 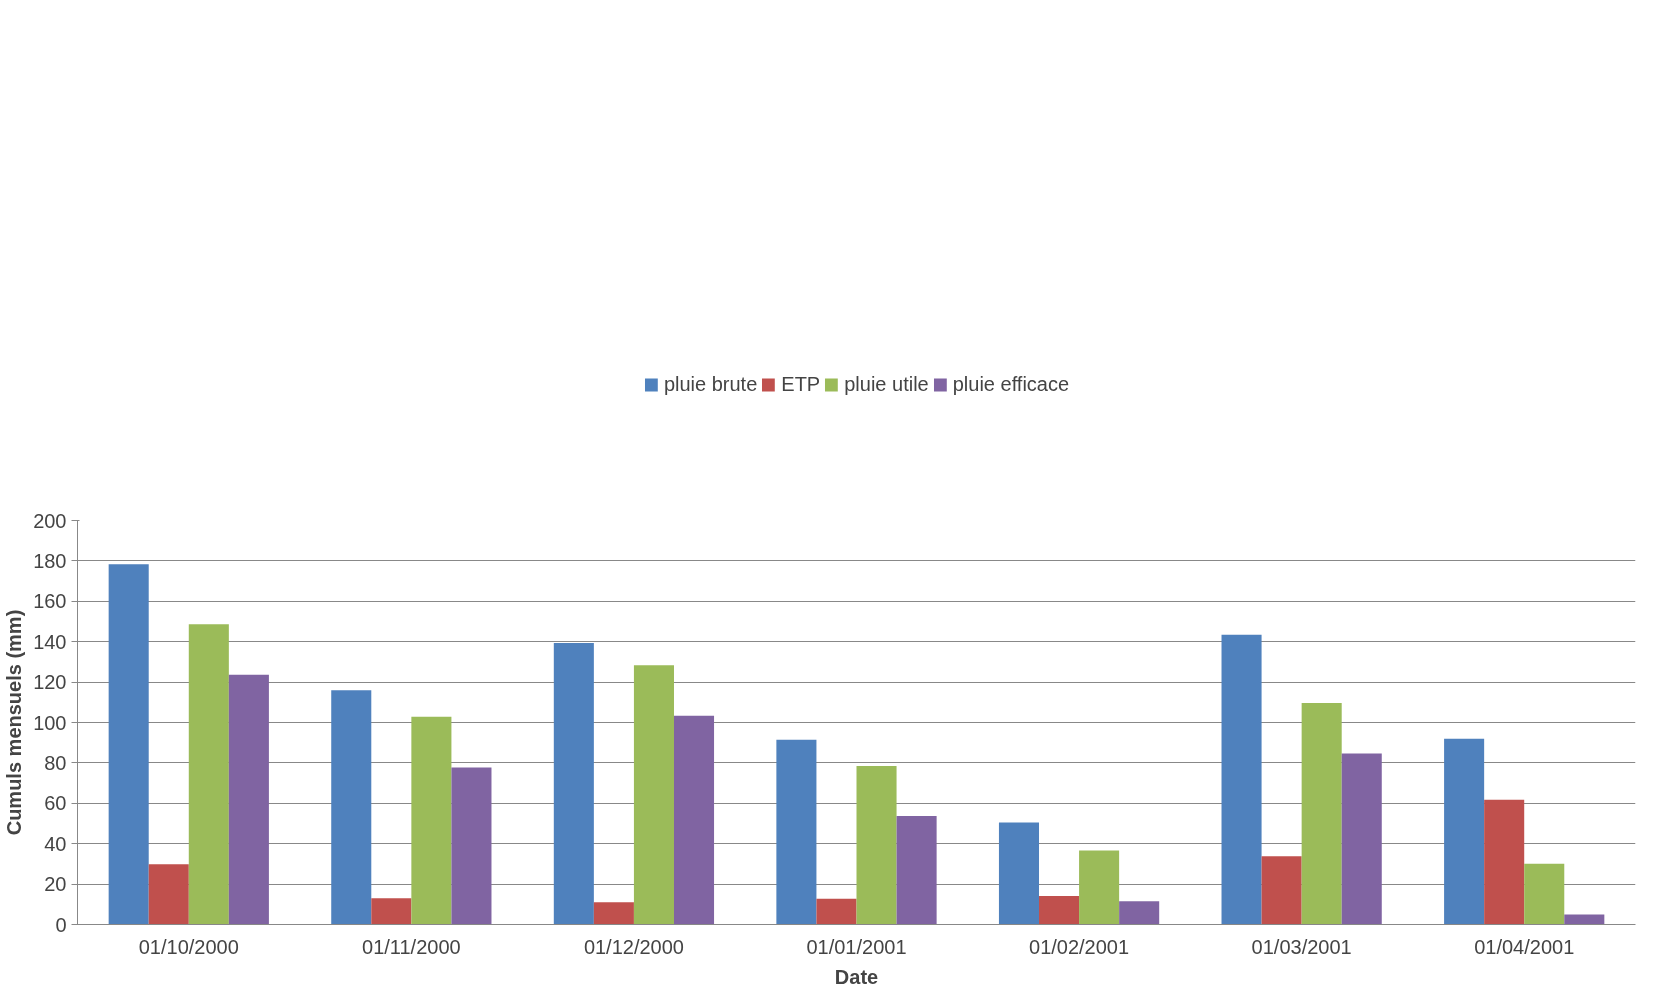 What do you see at coordinates (856, 946) in the screenshot?
I see `x-tick-label: 01/01/2001` at bounding box center [856, 946].